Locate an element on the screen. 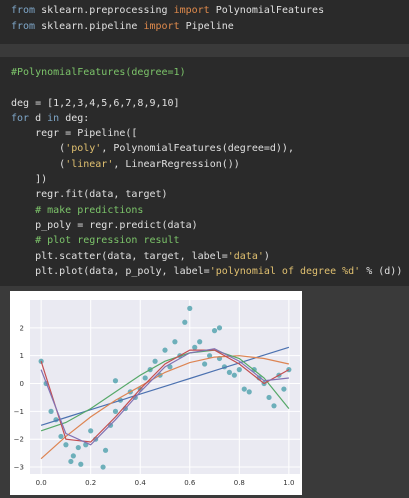 The height and width of the screenshot is (498, 409). code-token: for is located at coordinates (20, 118).